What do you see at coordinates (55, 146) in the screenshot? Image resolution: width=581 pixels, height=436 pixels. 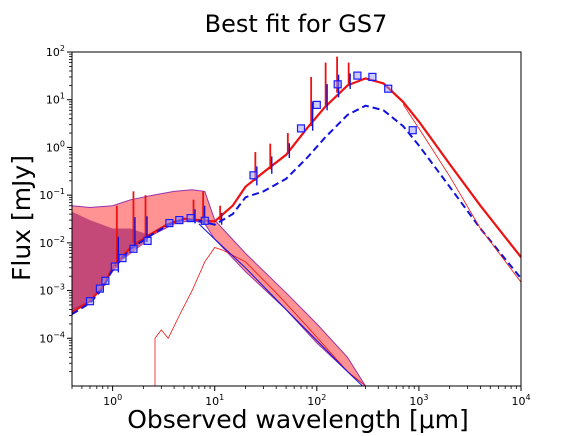 I see `y-tick-label-4: 10⁰` at bounding box center [55, 146].